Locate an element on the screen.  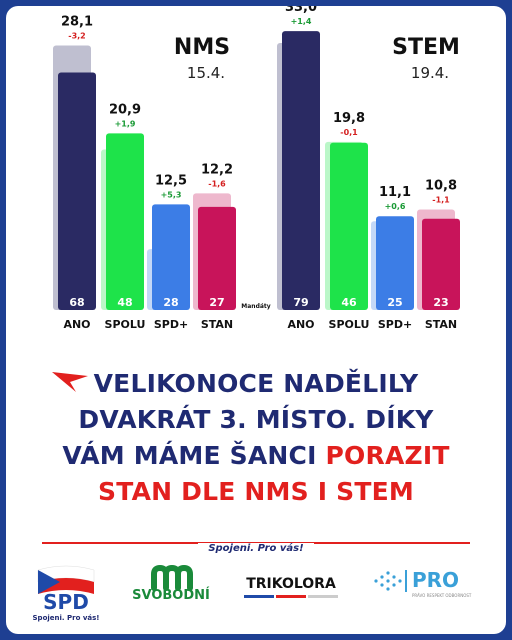
spd-logo-text: SPD is located at coordinates (66, 602).